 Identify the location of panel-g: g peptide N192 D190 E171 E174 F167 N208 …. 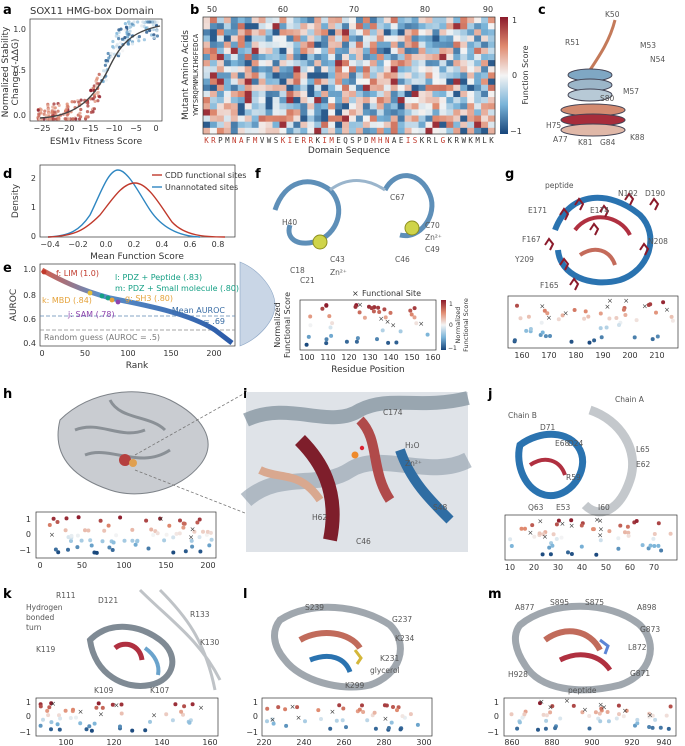
(592, 263).